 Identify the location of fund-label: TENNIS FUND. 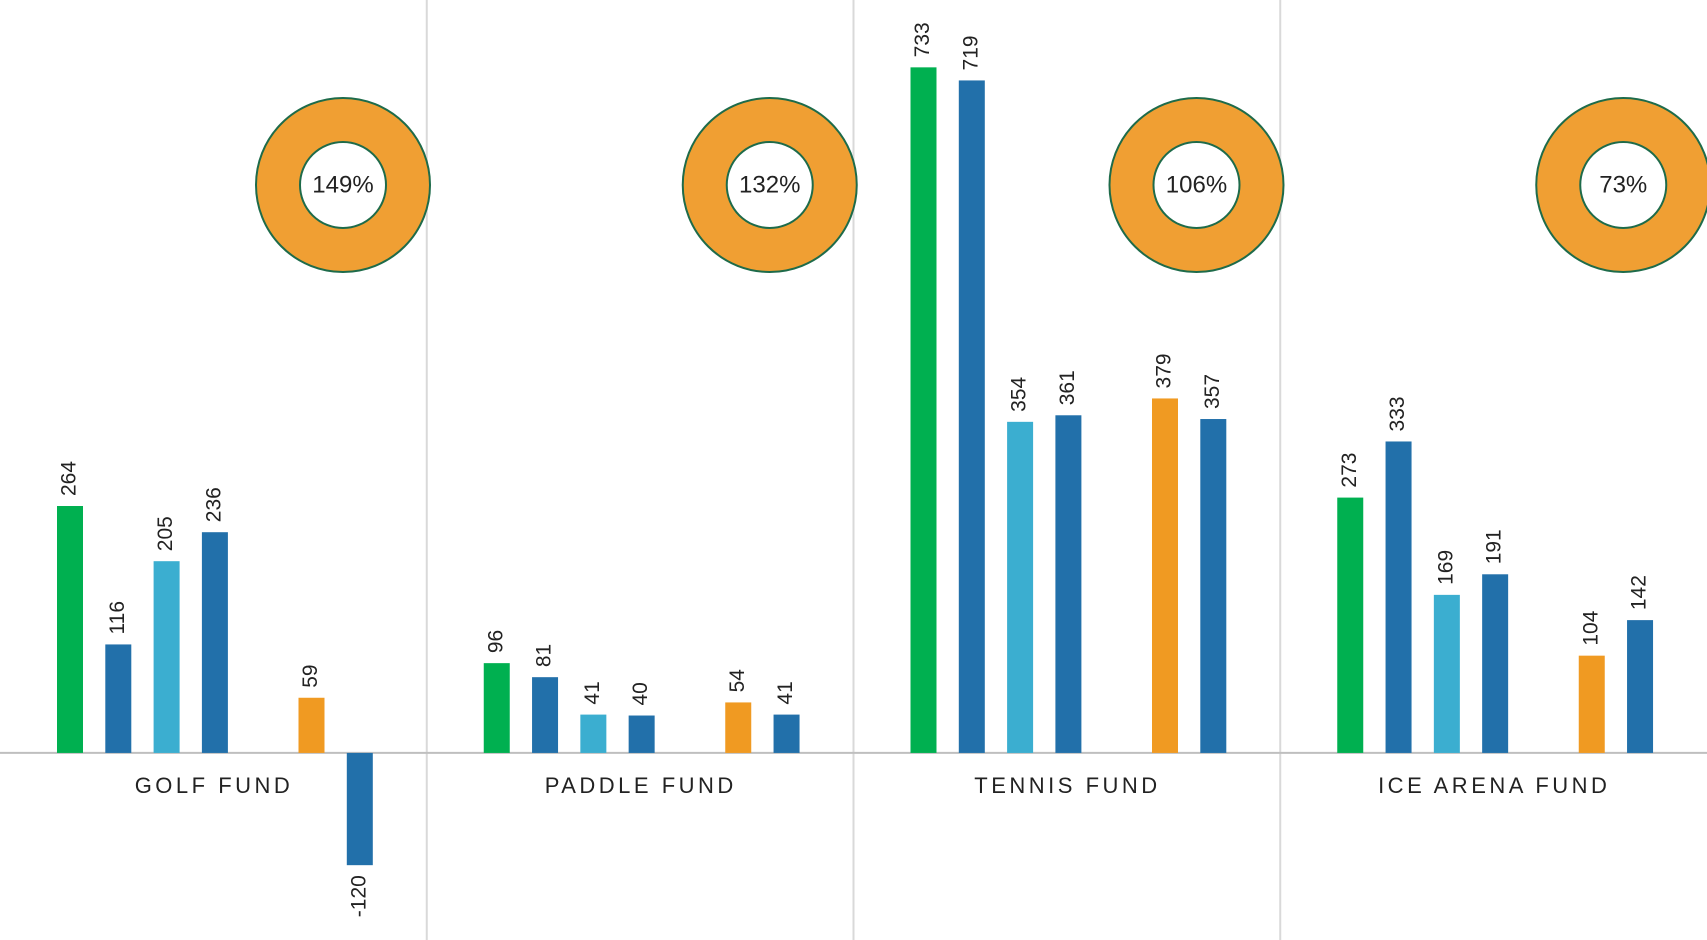
(1067, 785).